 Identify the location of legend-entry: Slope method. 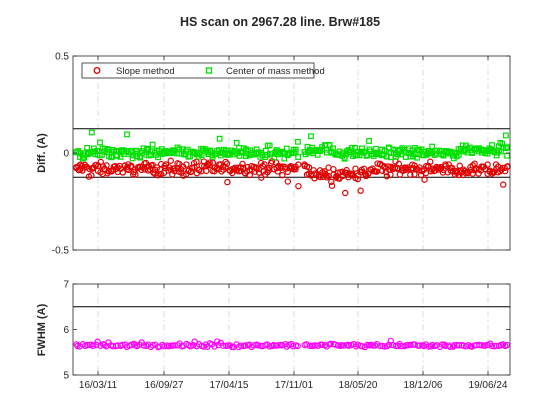
(134, 71).